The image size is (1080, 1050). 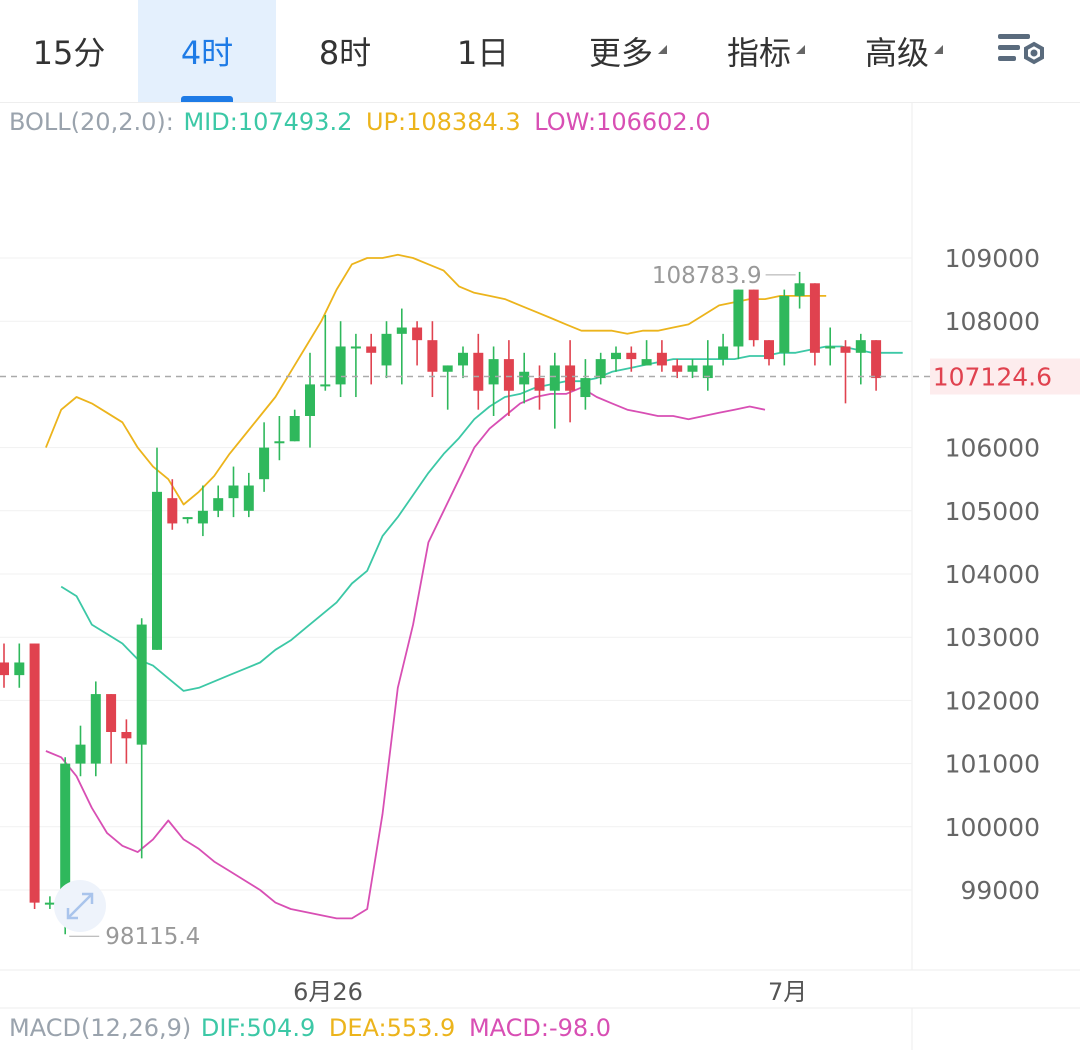 I want to click on macd-legend-name: MACD(12,26,9), so click(x=100, y=1028).